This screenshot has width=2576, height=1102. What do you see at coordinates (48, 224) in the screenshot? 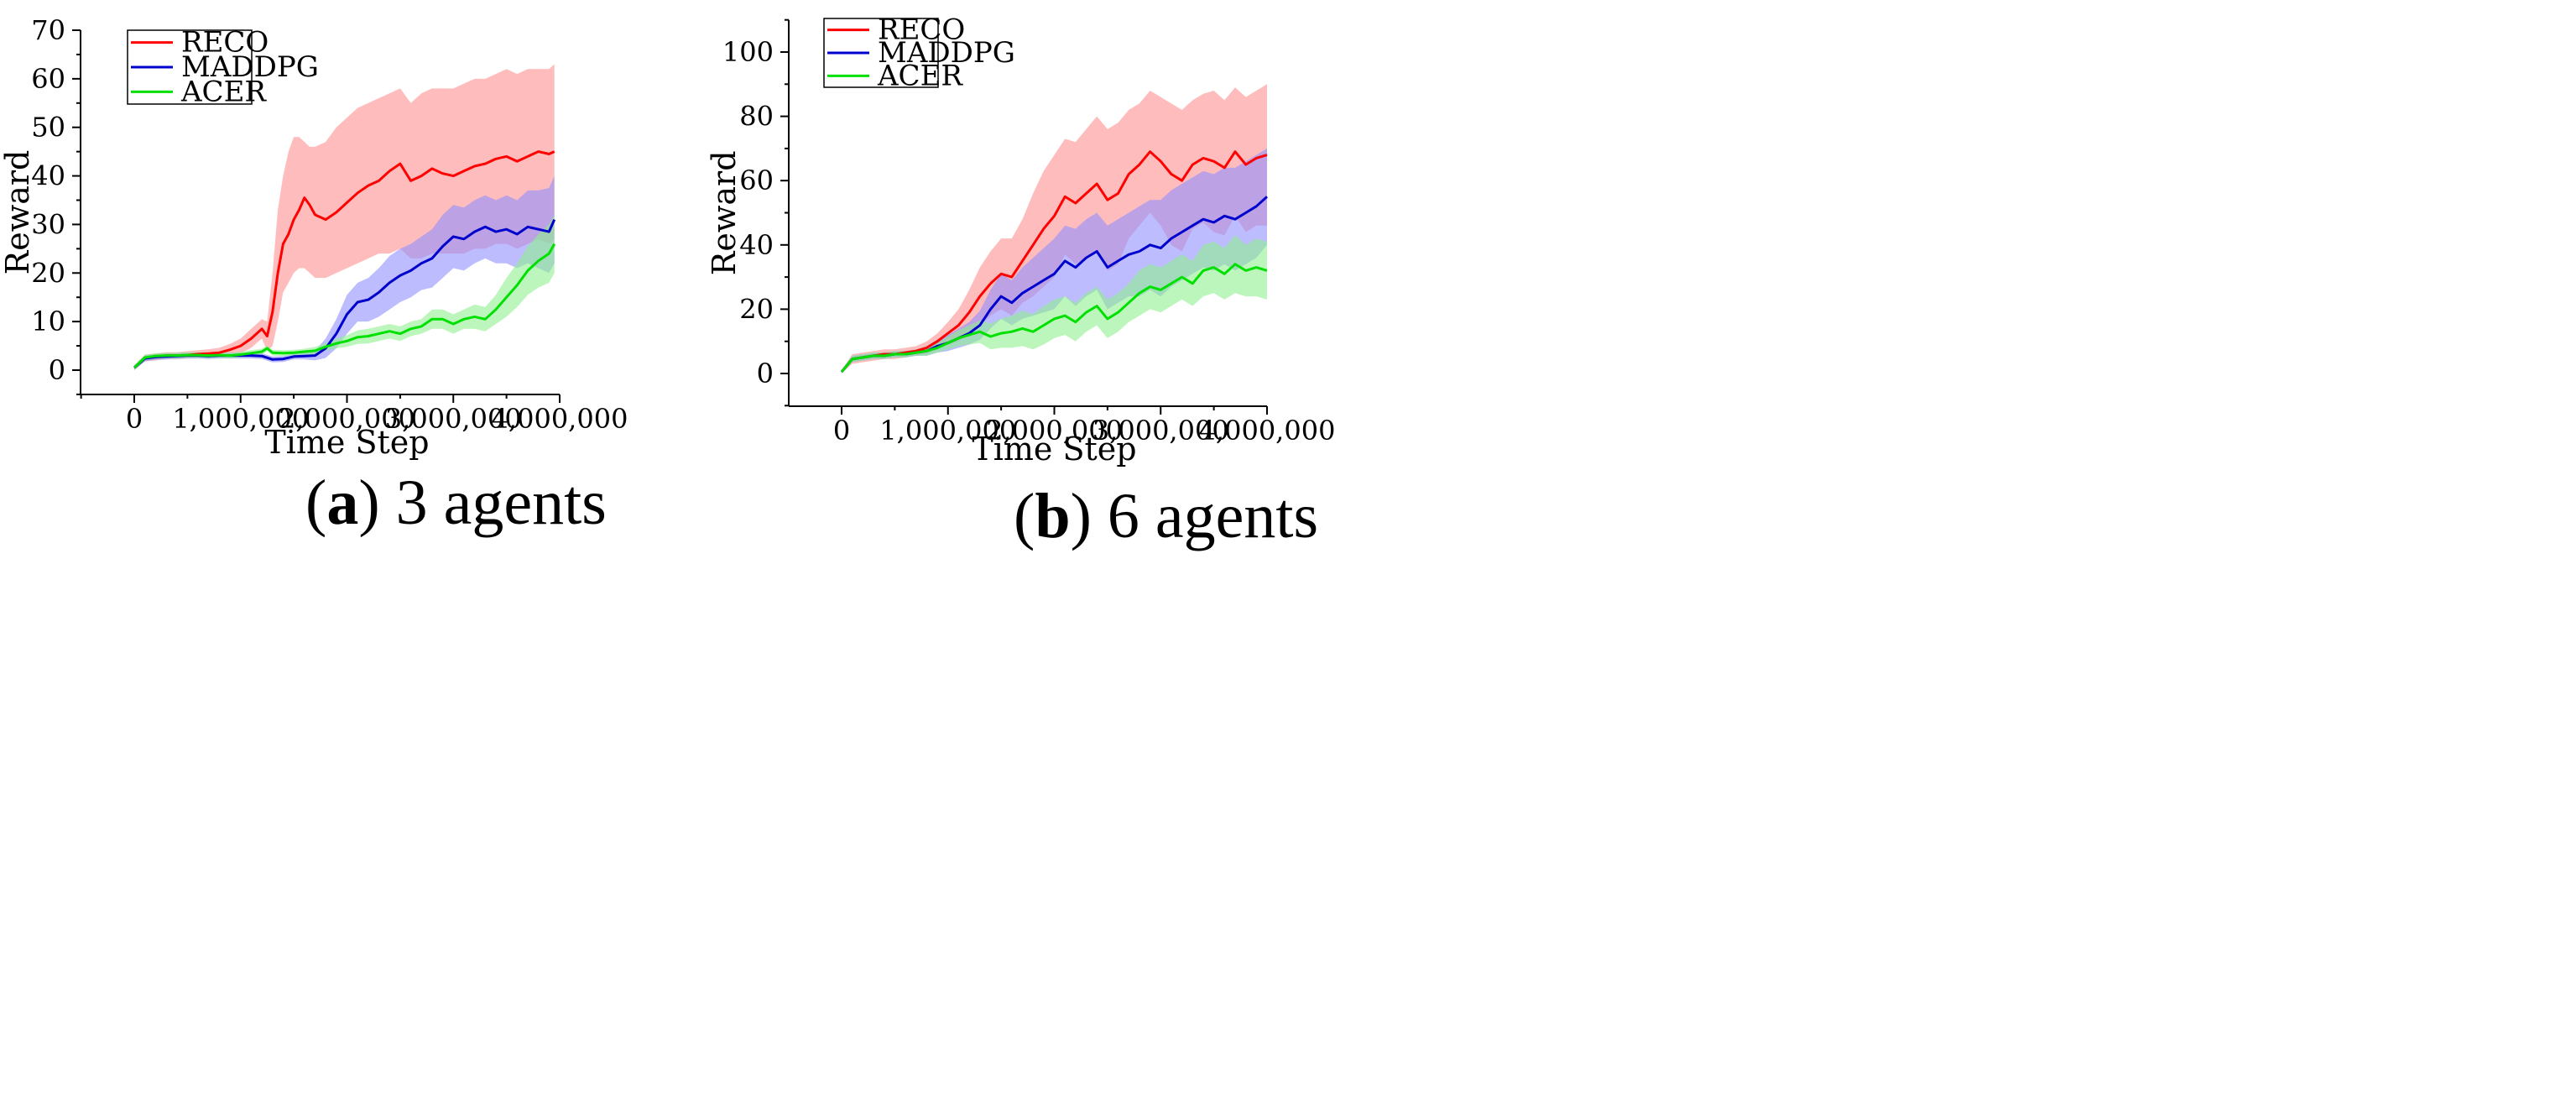
I see `y-tick-label: 30` at bounding box center [48, 224].